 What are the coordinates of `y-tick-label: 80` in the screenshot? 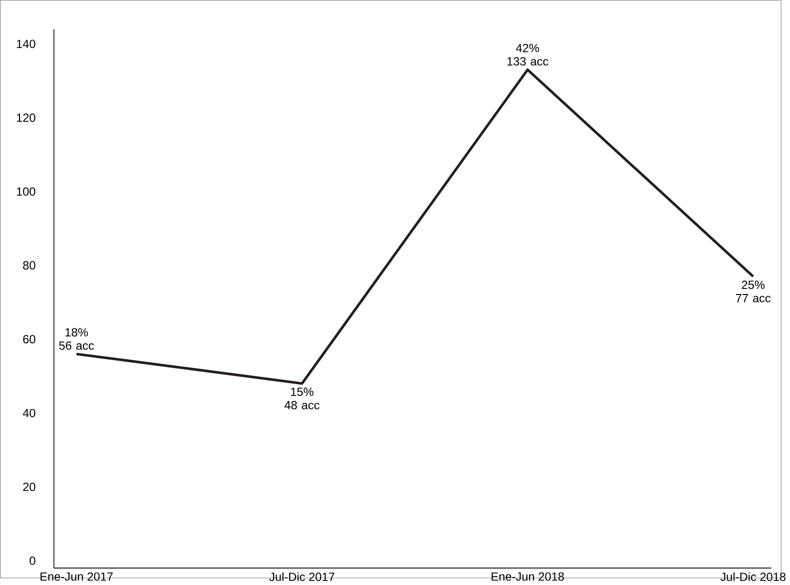 It's located at (29, 265).